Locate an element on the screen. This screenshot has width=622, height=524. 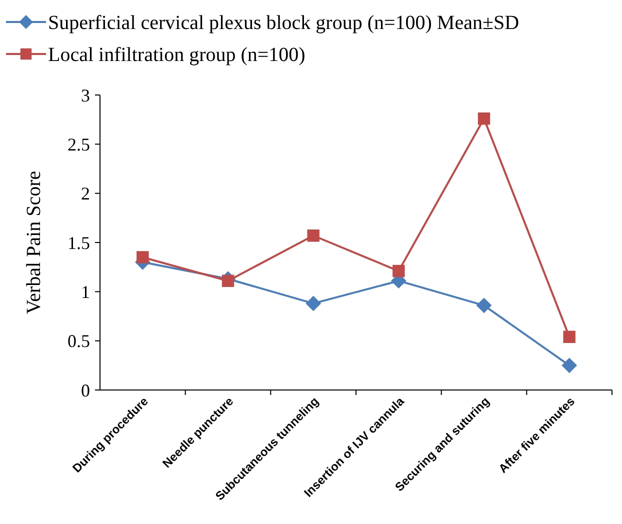
y-tick-label: 2 is located at coordinates (85, 194).